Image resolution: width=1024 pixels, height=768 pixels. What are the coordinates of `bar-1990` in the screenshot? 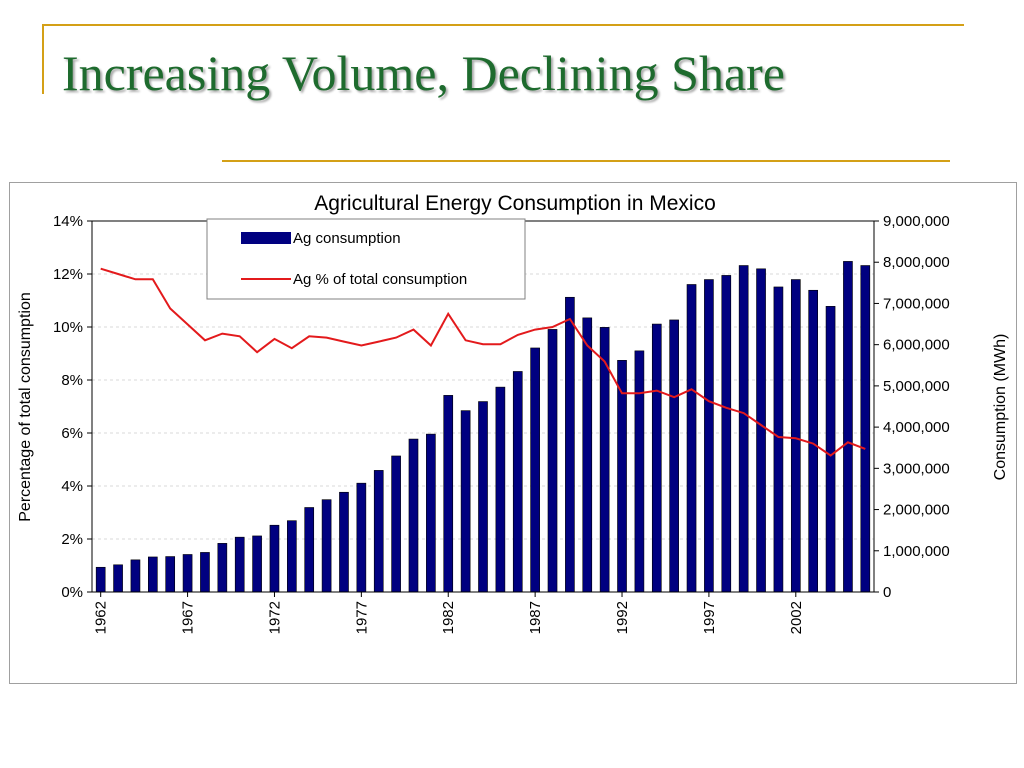 It's located at (587, 455).